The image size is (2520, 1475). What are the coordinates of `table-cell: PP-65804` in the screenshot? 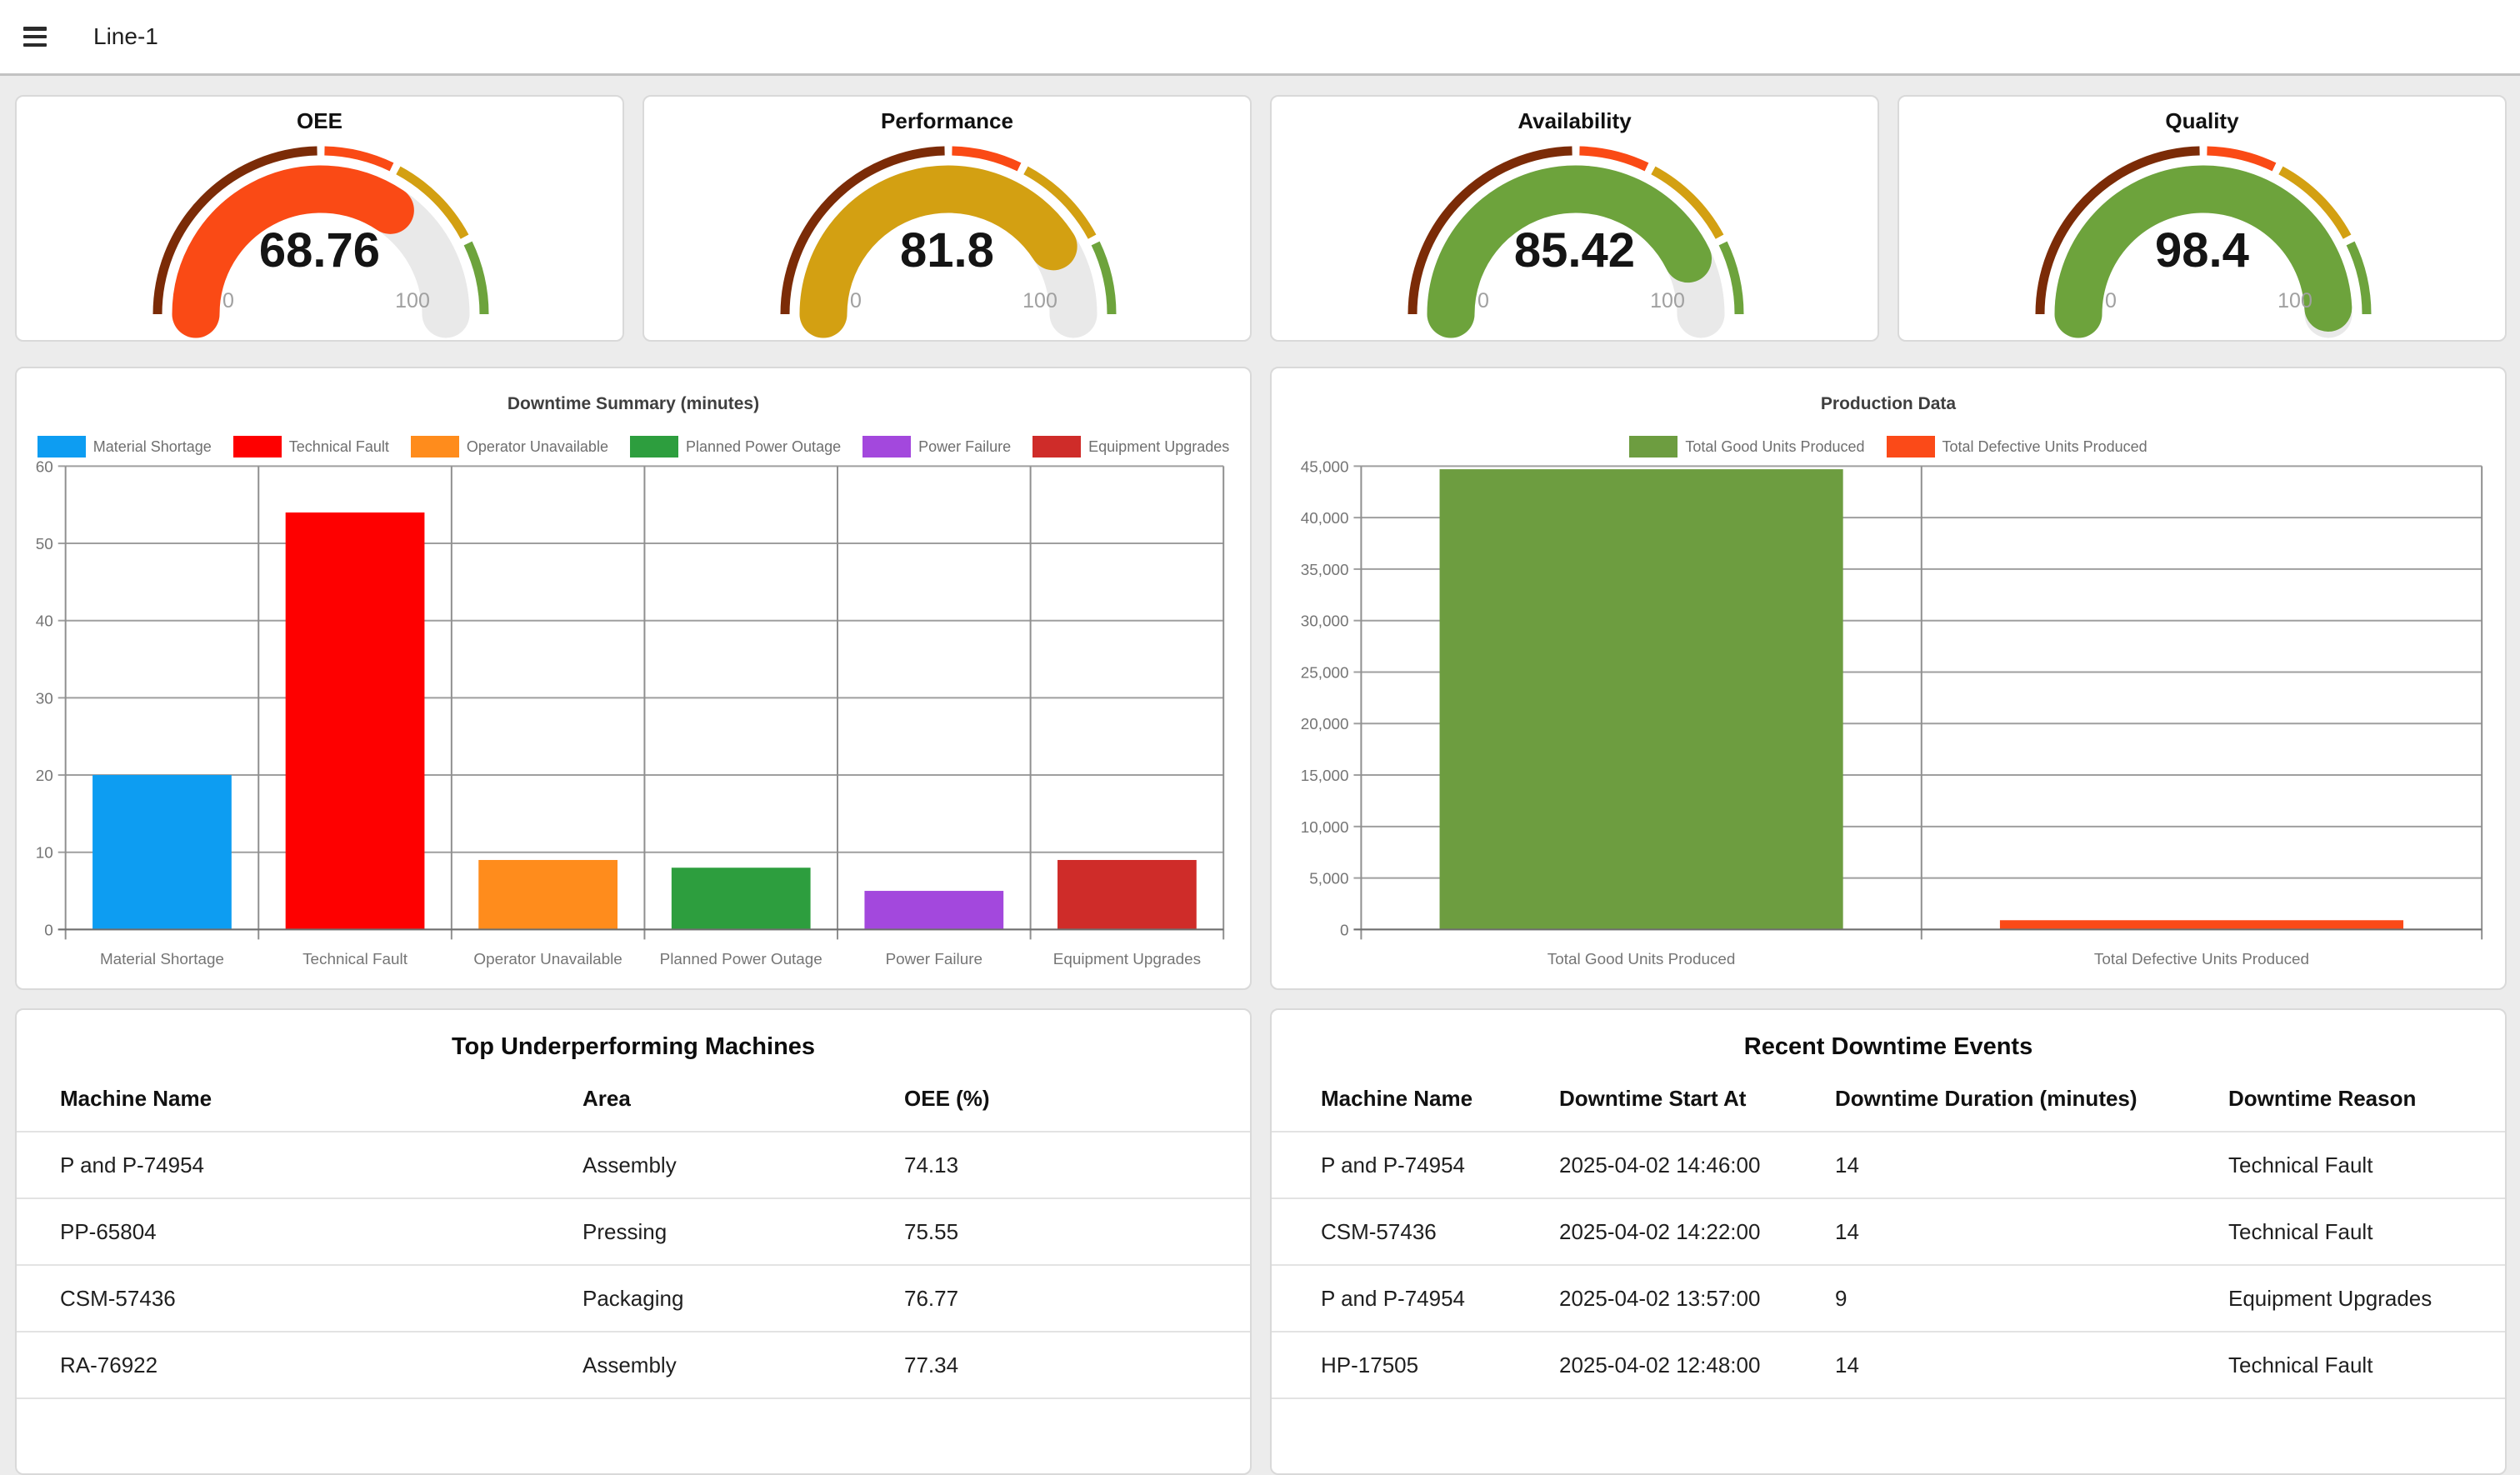 It's located at (108, 1231).